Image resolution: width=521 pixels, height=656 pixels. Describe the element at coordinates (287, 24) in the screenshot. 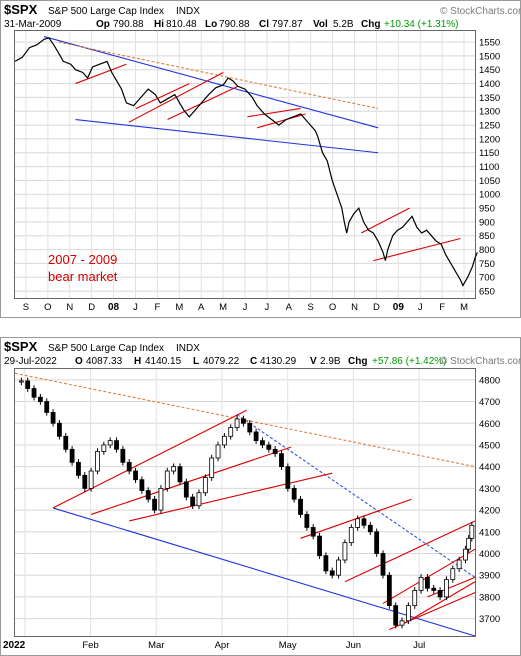

I see `close-value: 797.87` at that location.